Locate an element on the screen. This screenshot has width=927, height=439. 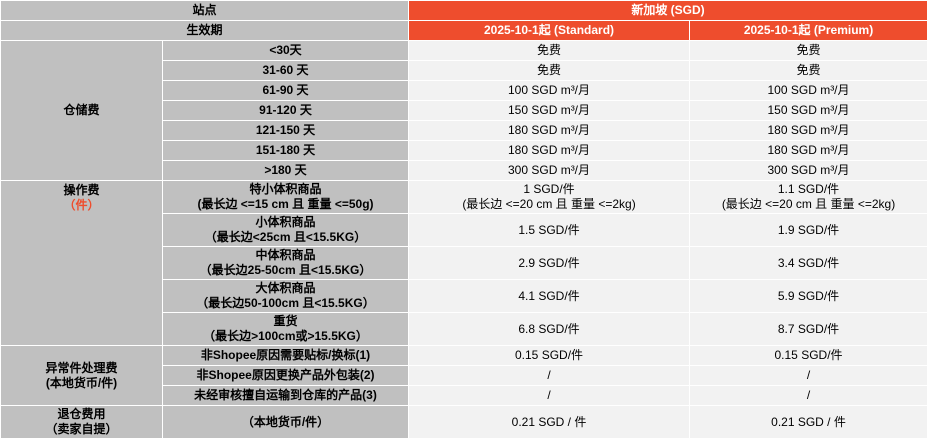
storage-premium-value: 100 SGD m³/月 is located at coordinates (808, 90).